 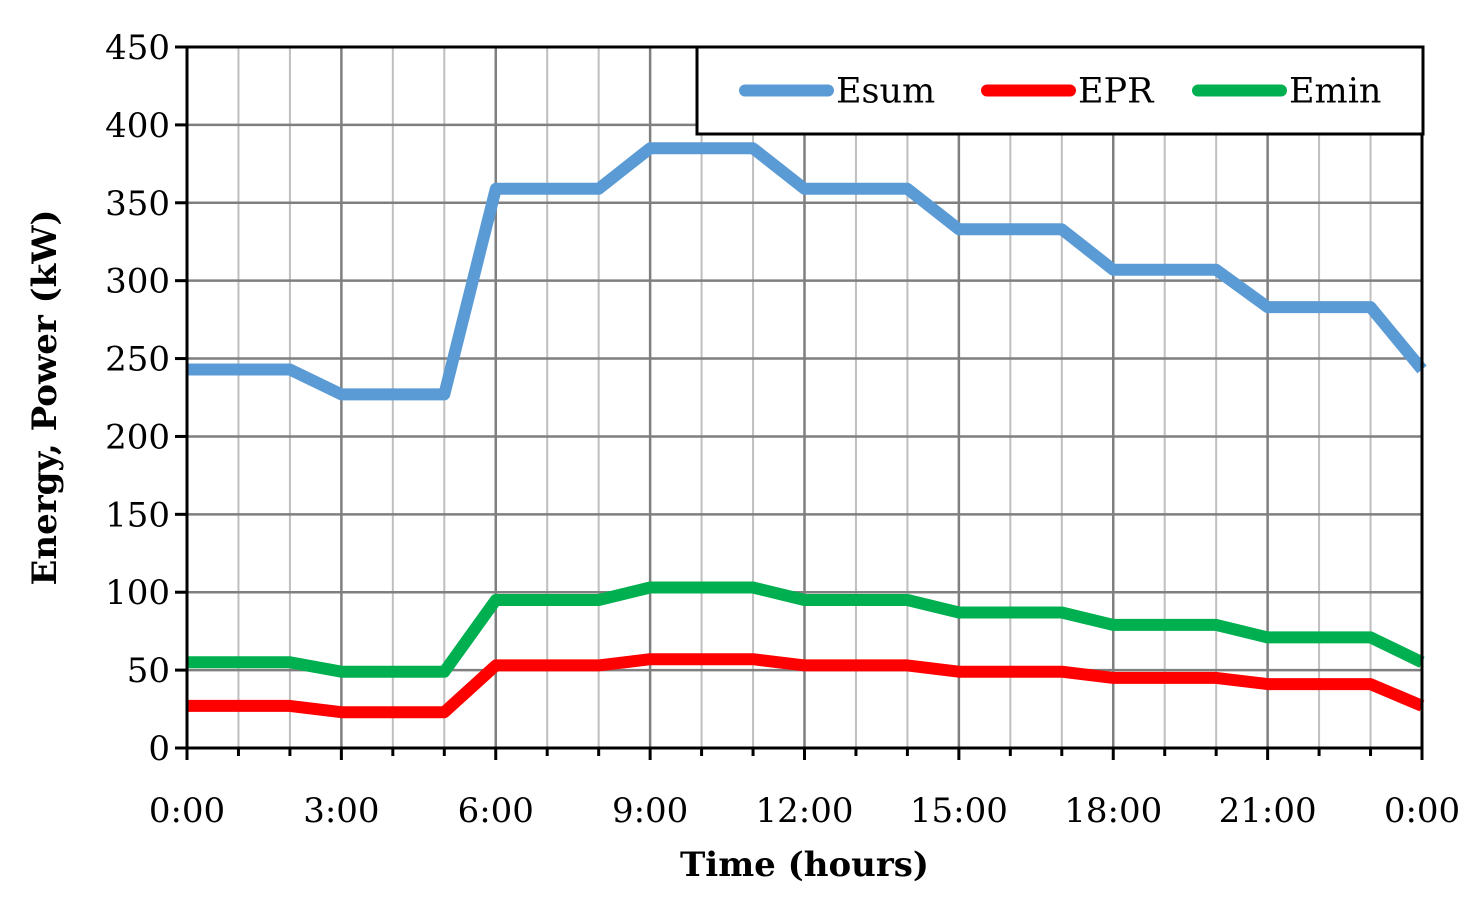 I want to click on y-tick-label: 300, so click(x=137, y=282).